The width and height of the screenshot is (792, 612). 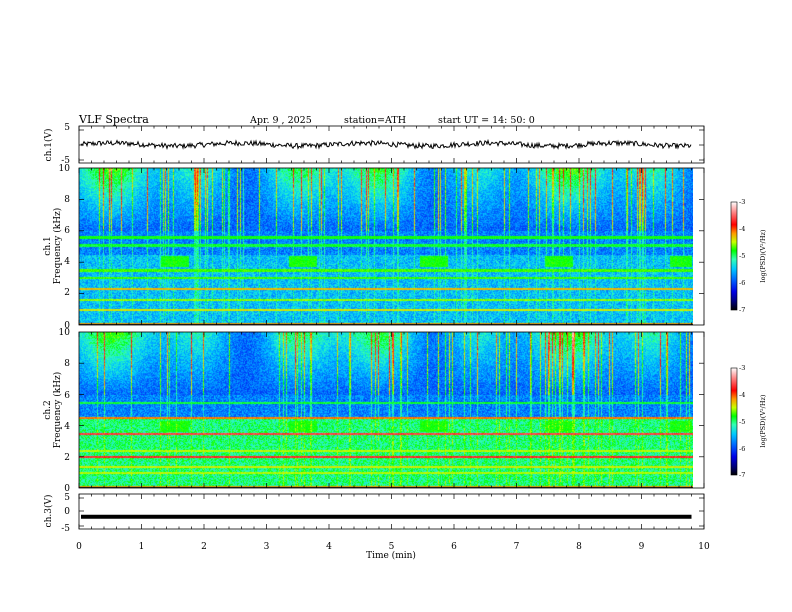 What do you see at coordinates (742, 475) in the screenshot?
I see `ch2-cb-tick-neg7: -7` at bounding box center [742, 475].